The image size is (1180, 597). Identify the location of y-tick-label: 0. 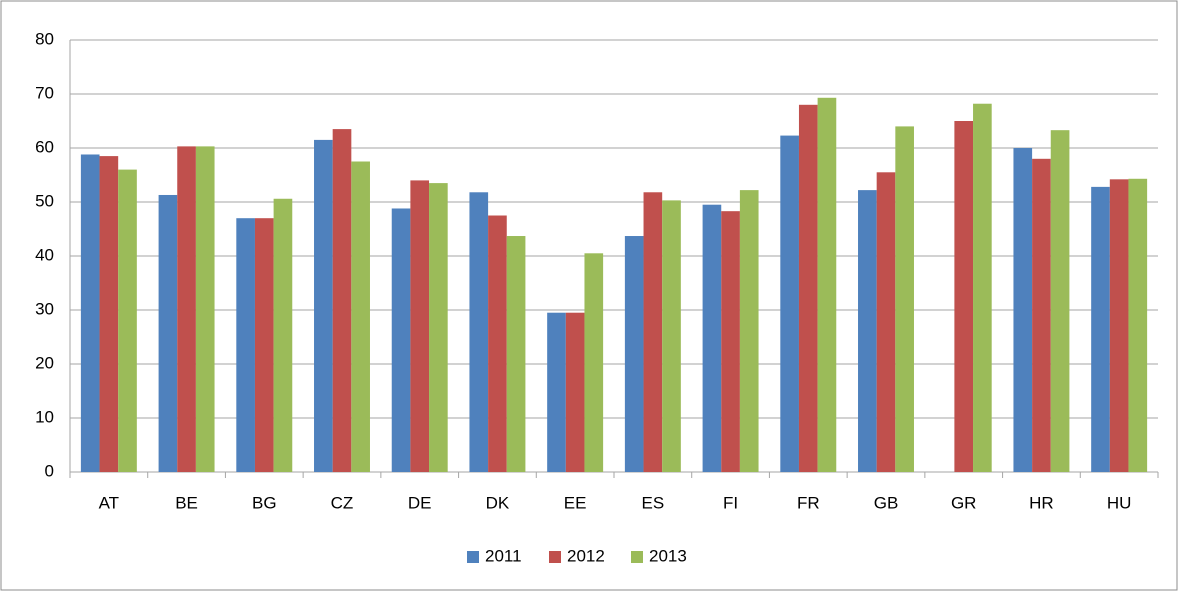
(49, 470).